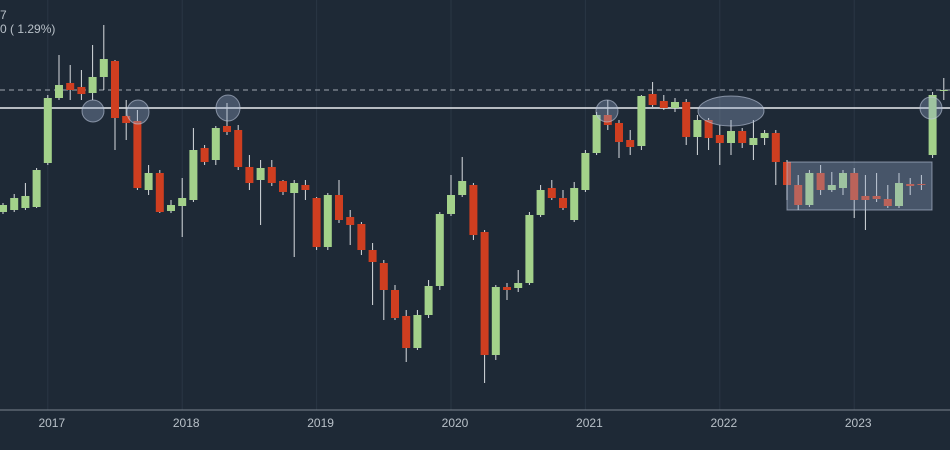  Describe the element at coordinates (186, 423) in the screenshot. I see `x-tick-label: 2018` at that location.